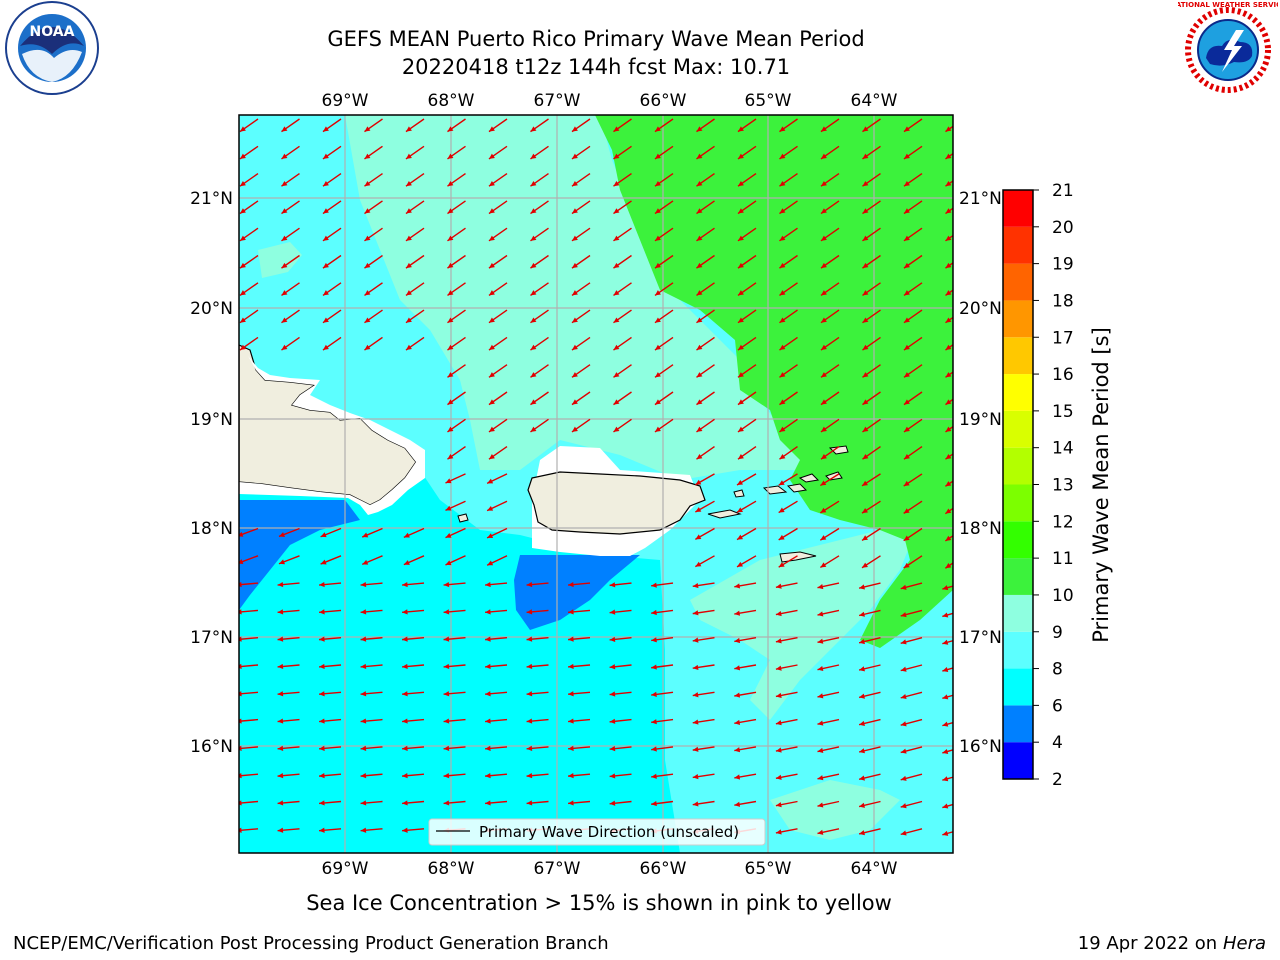 This screenshot has width=1280, height=960. What do you see at coordinates (1063, 522) in the screenshot?
I see `colorbar-tick-label: 12` at bounding box center [1063, 522].